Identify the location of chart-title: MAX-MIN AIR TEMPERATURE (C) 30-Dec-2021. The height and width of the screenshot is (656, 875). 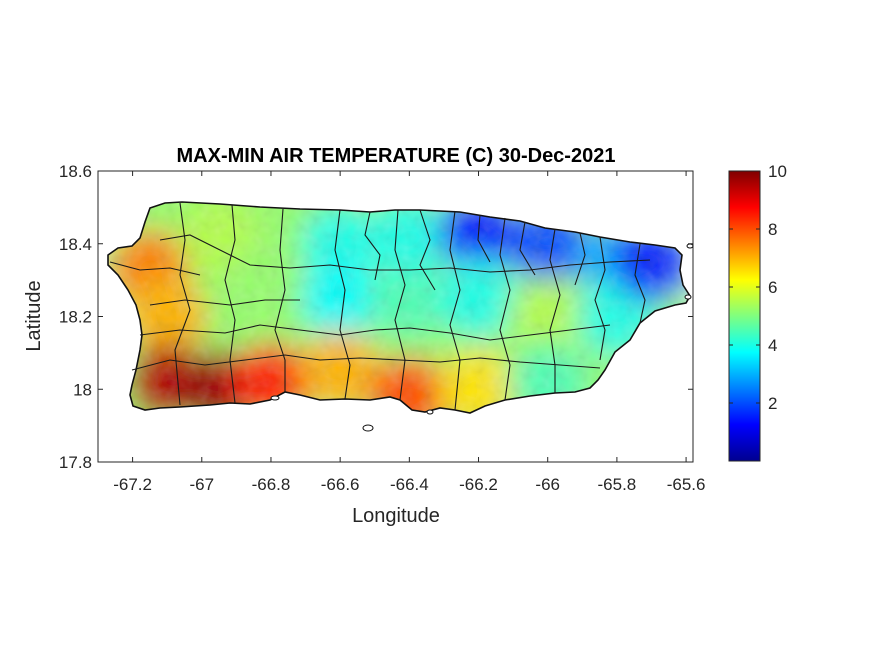
(396, 156).